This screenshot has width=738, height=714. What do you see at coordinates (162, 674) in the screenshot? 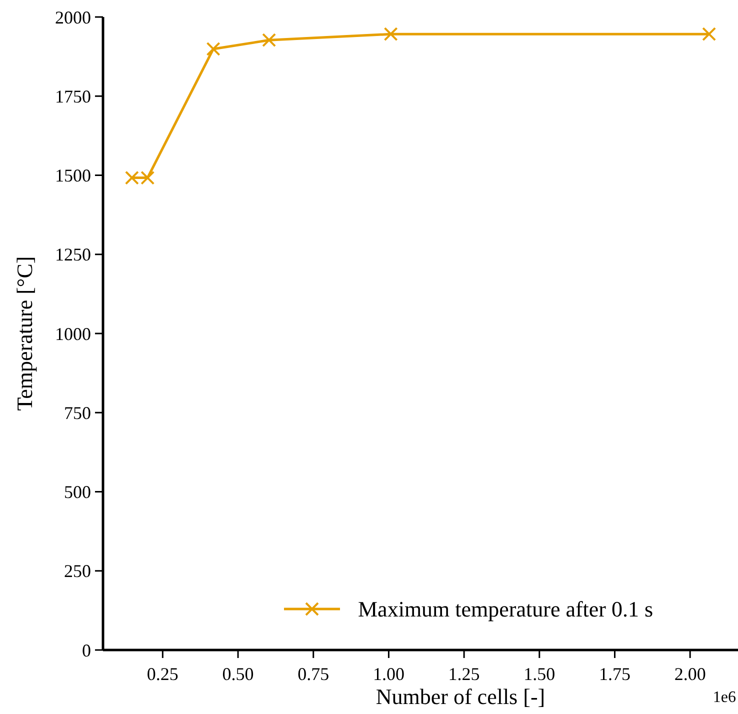
I see `x-tick-label: 0.25` at bounding box center [162, 674].